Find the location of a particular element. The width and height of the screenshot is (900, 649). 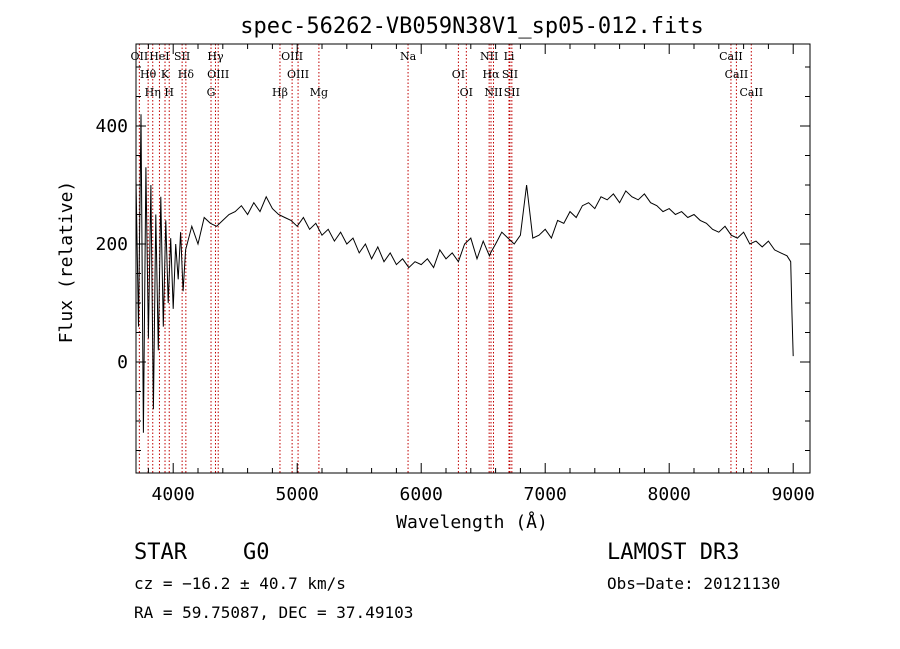

spectral-line-label: OII is located at coordinates (139, 56).